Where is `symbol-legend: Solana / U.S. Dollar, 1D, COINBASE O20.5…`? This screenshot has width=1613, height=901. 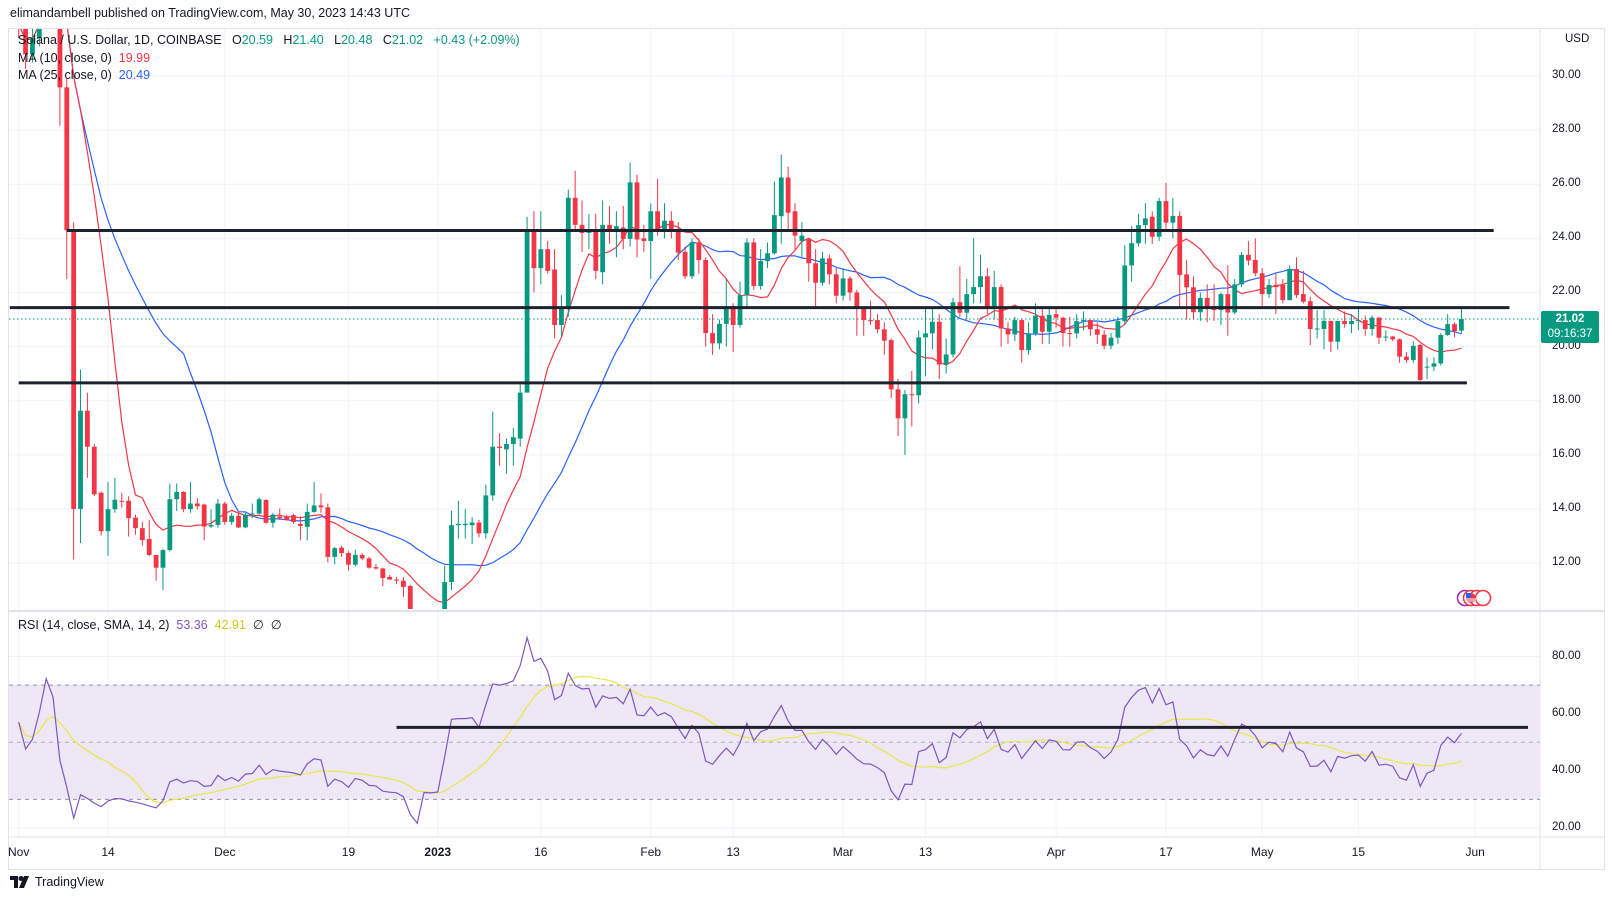
symbol-legend: Solana / U.S. Dollar, 1D, COINBASE O20.5… is located at coordinates (269, 40).